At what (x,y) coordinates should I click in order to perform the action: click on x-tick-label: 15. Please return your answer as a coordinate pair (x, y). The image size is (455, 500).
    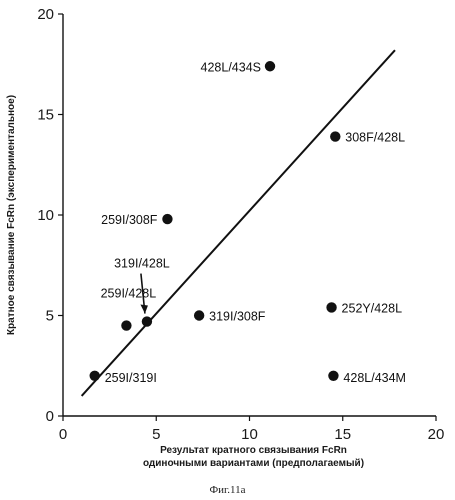
    Looking at the image, I should click on (342, 434).